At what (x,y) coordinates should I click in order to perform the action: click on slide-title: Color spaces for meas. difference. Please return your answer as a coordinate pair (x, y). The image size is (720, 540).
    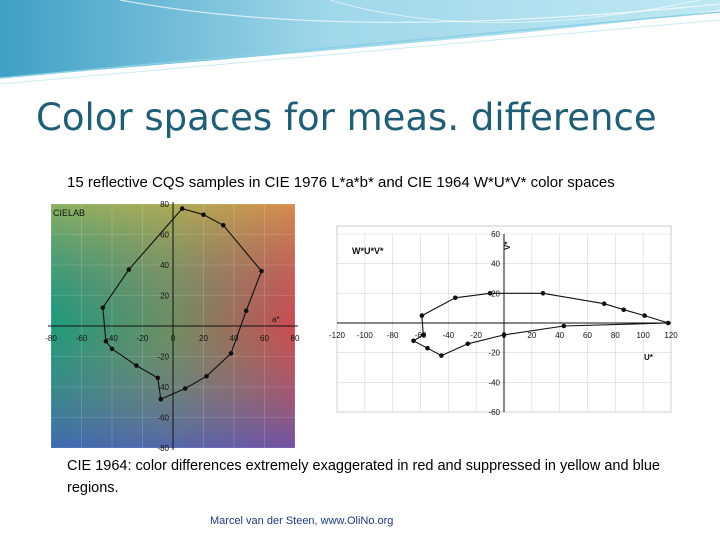
    Looking at the image, I should click on (346, 117).